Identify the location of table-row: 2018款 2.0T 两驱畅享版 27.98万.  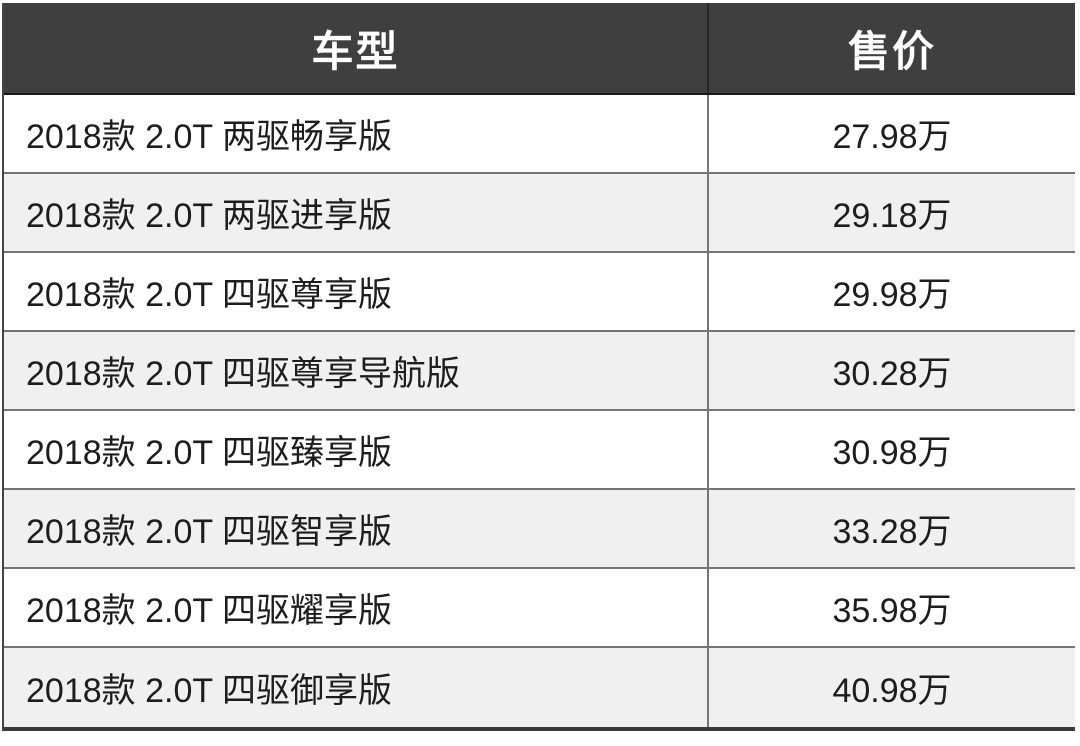
(539, 134).